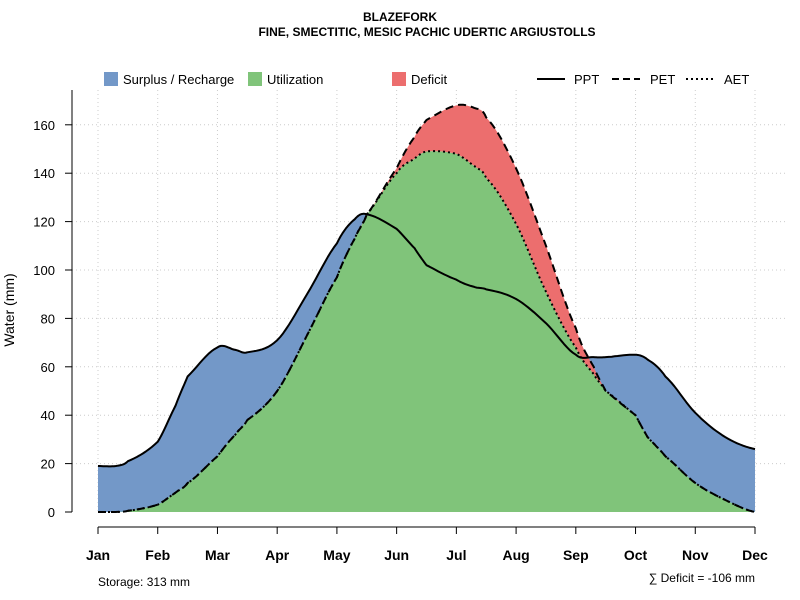 The height and width of the screenshot is (600, 800). Describe the element at coordinates (98, 555) in the screenshot. I see `x-tick-label-Jan: Jan` at that location.